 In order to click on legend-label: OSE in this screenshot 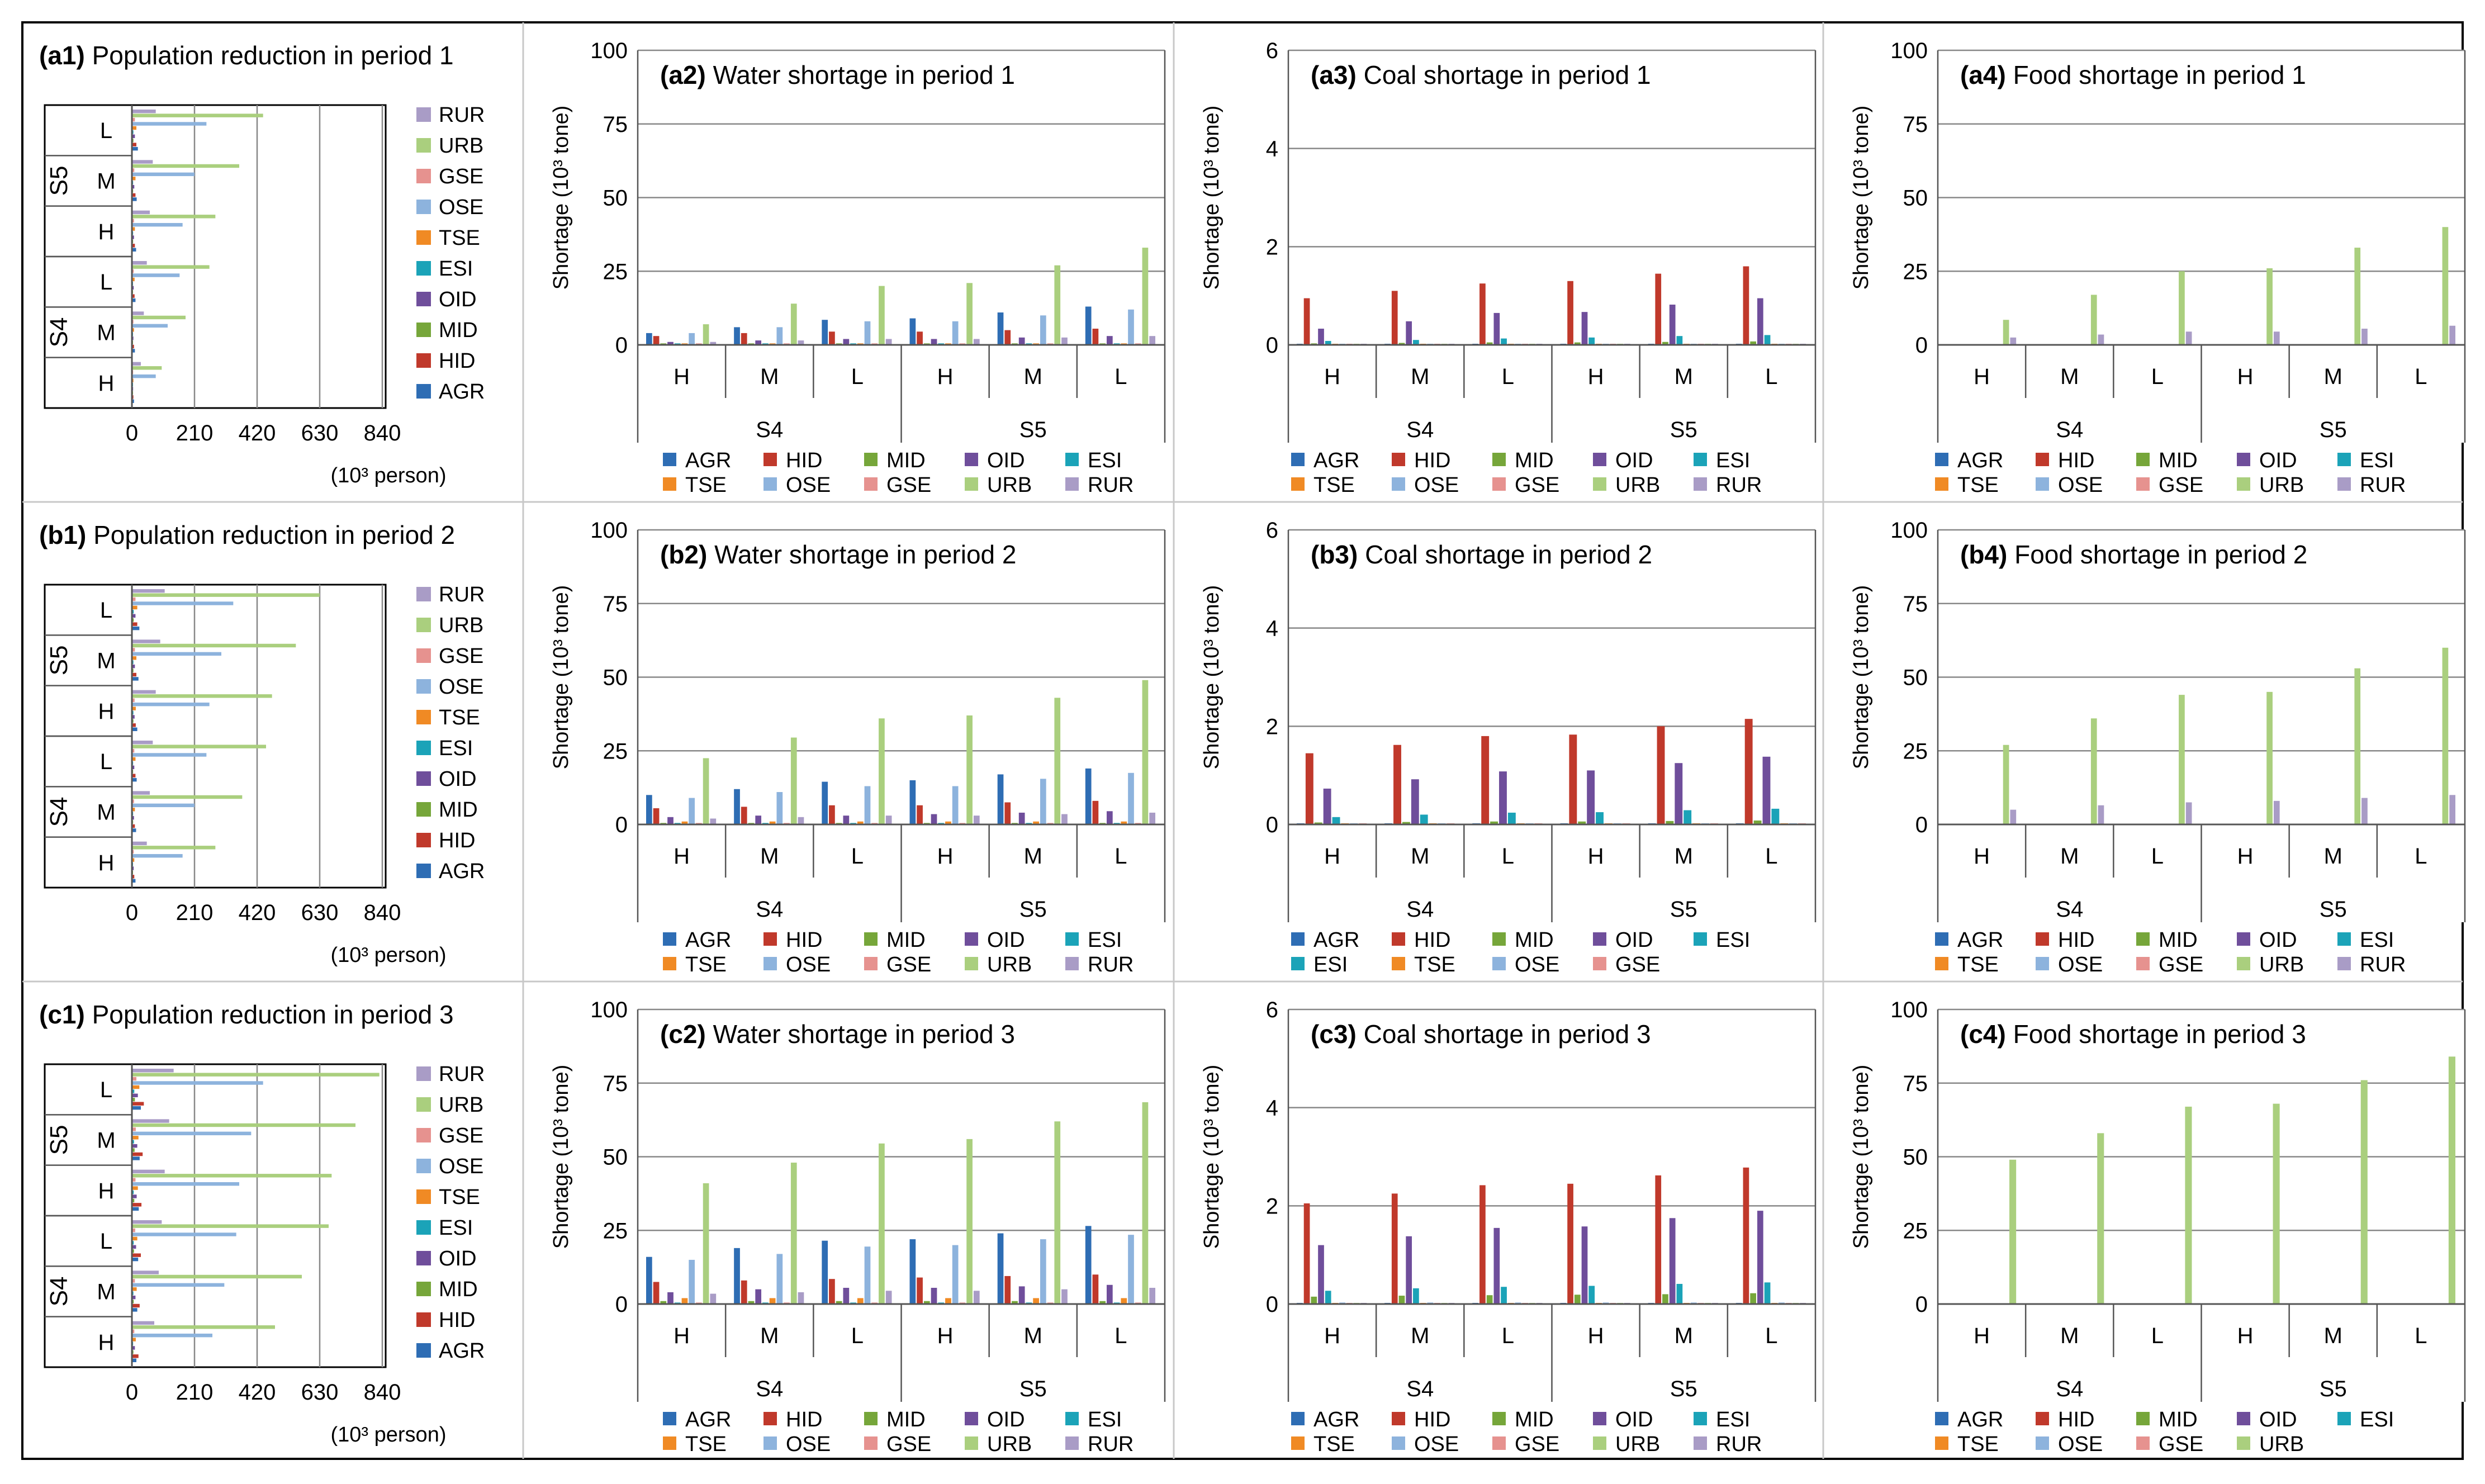, I will do `click(461, 207)`.